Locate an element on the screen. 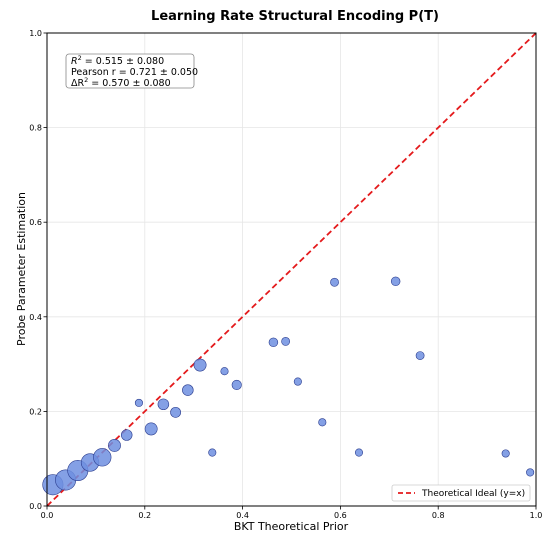 This screenshot has width=550, height=543. legend-frame is located at coordinates (461, 493).